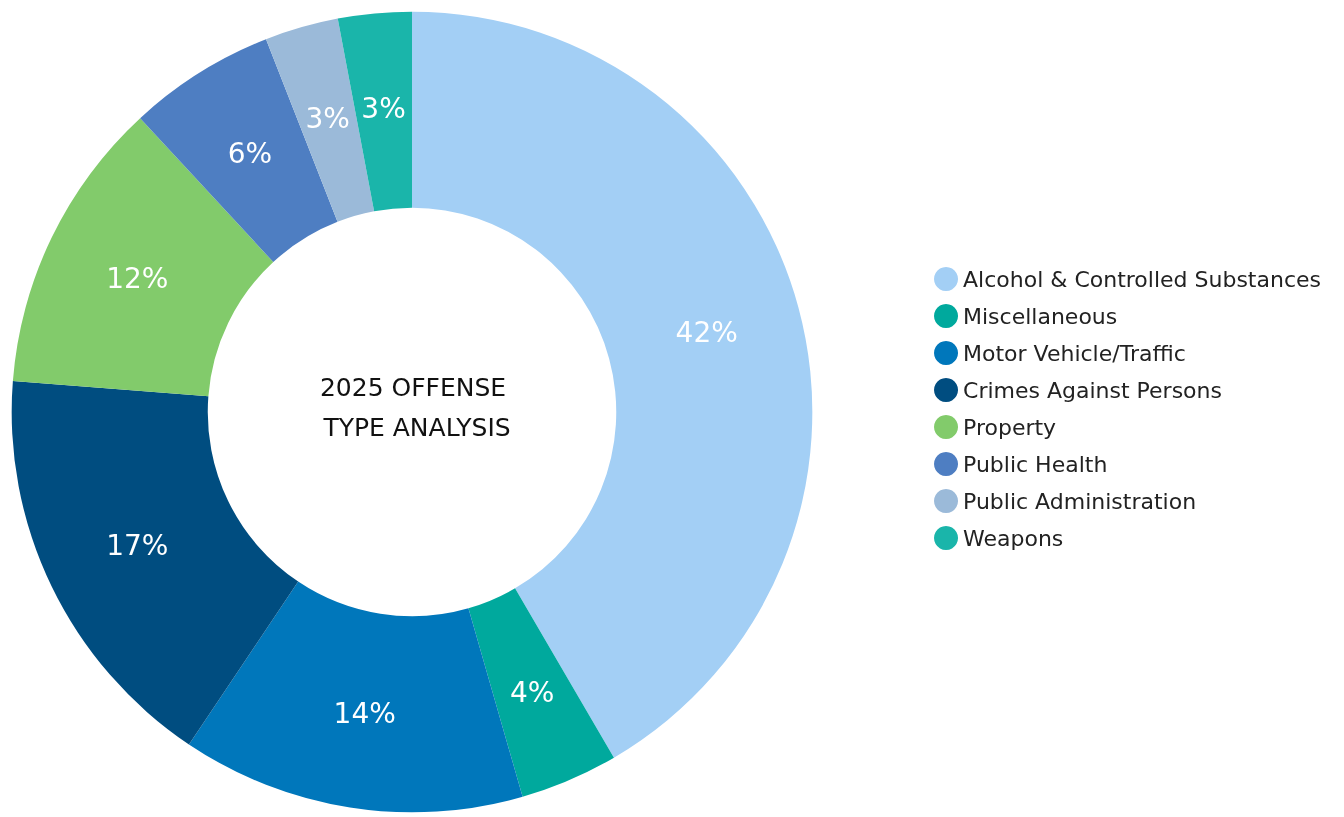  What do you see at coordinates (1040, 316) in the screenshot?
I see `legend-label: Miscellaneous` at bounding box center [1040, 316].